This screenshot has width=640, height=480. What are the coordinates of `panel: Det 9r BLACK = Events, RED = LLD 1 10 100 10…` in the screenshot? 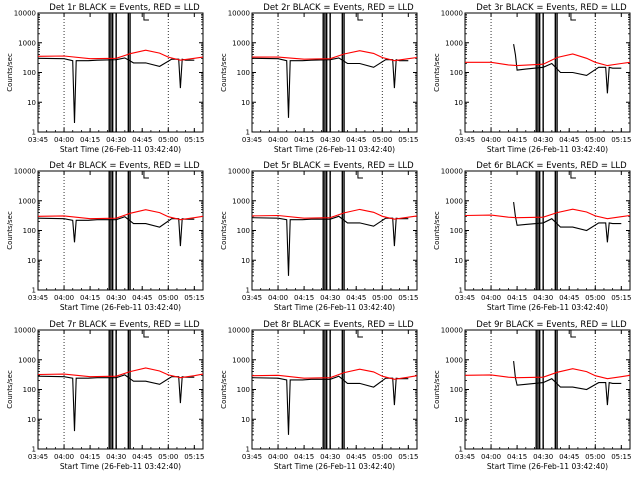 It's located at (532, 395).